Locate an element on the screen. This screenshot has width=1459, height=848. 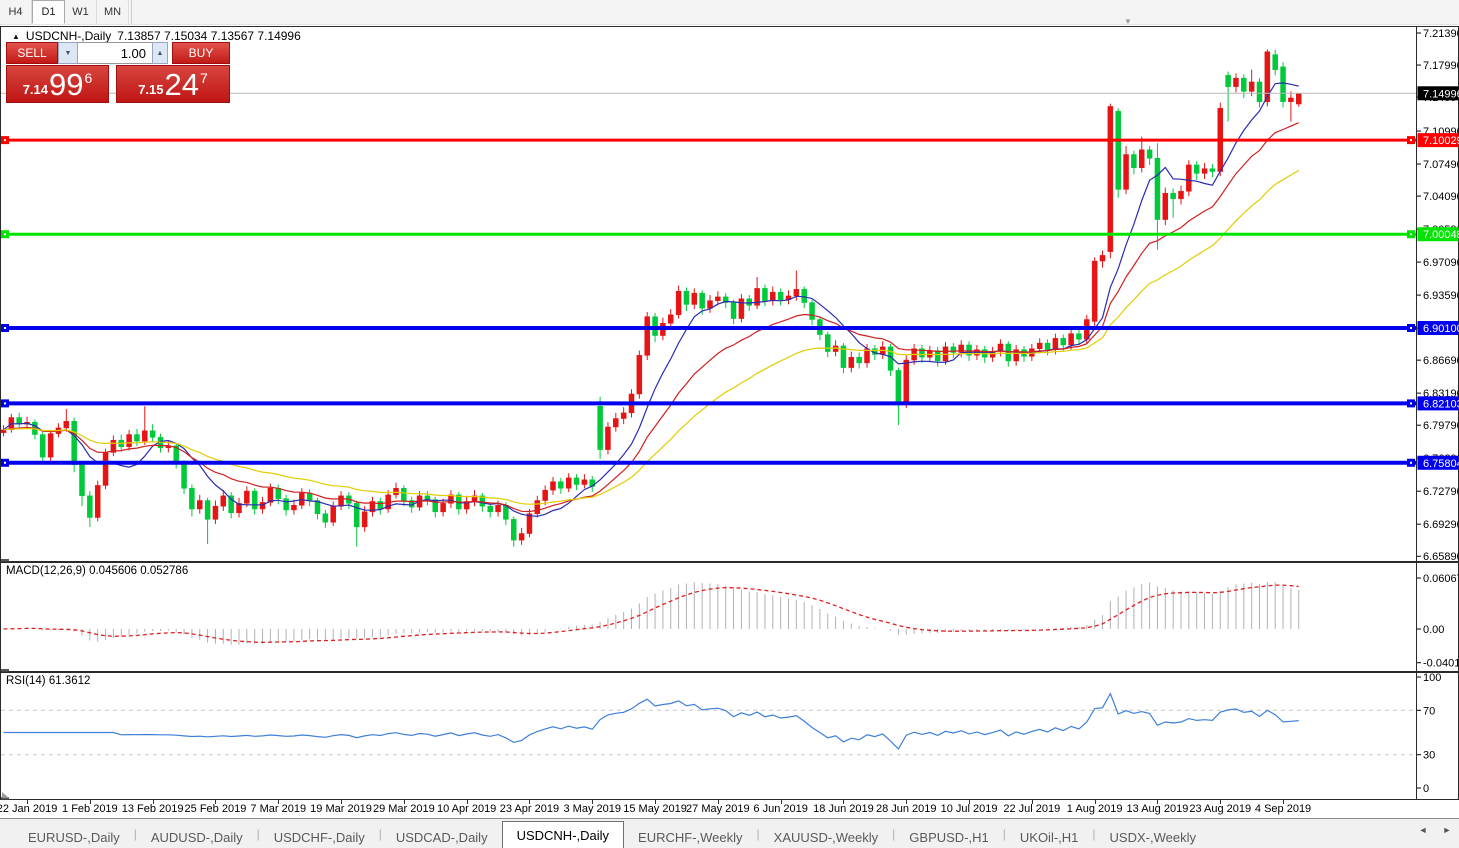
date-label: 23 Apr 2019 is located at coordinates (529, 809).